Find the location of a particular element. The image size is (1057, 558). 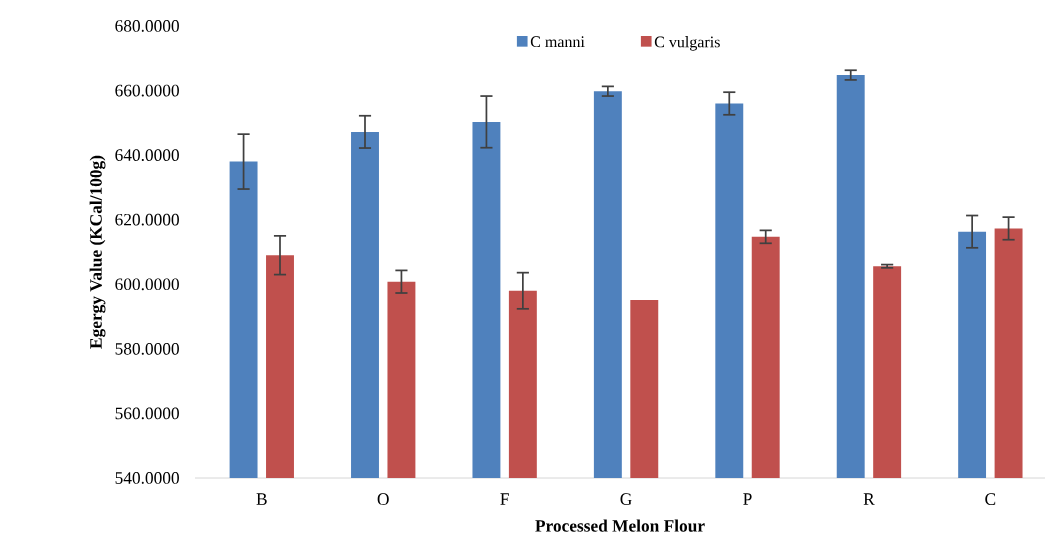

y-axis-title: Egergy Value (KCal/100g) is located at coordinates (97, 252).